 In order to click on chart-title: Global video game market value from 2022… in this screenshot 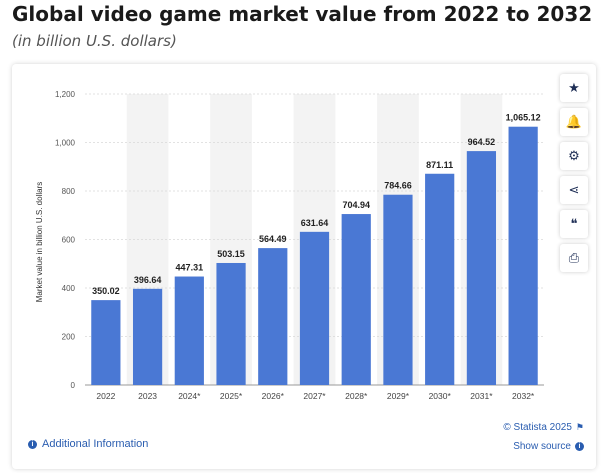, I will do `click(302, 14)`.